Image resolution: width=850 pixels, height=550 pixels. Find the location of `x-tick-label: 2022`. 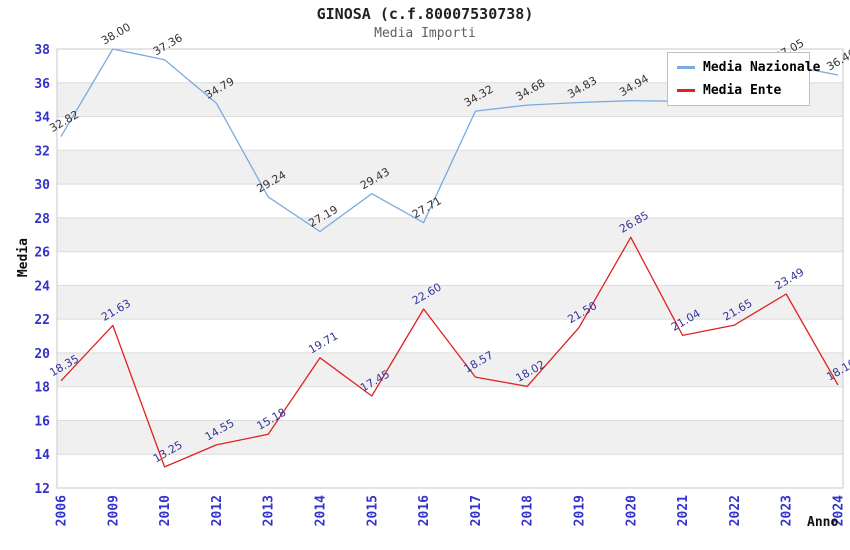

x-tick-label: 2022 is located at coordinates (735, 510).